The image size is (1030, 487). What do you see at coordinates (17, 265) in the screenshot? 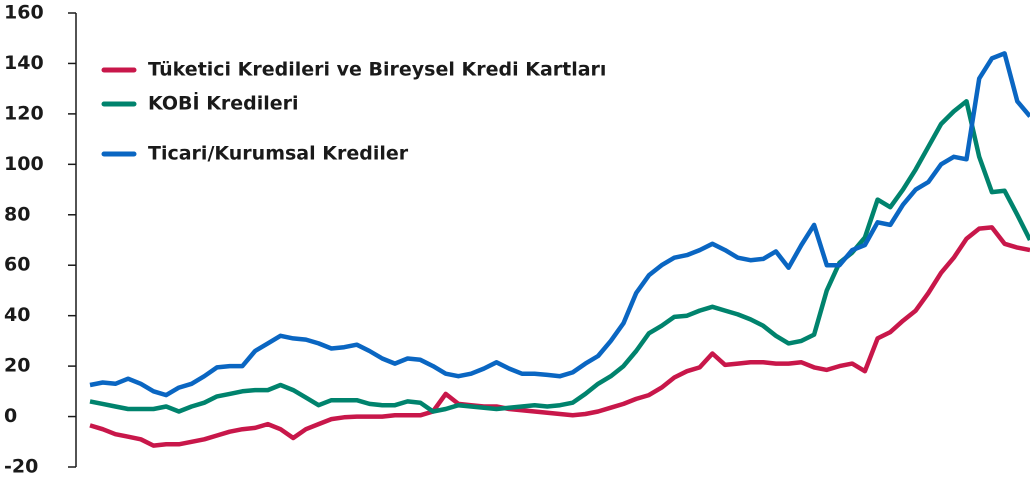
I see `y-tick-label: 60` at bounding box center [17, 265].